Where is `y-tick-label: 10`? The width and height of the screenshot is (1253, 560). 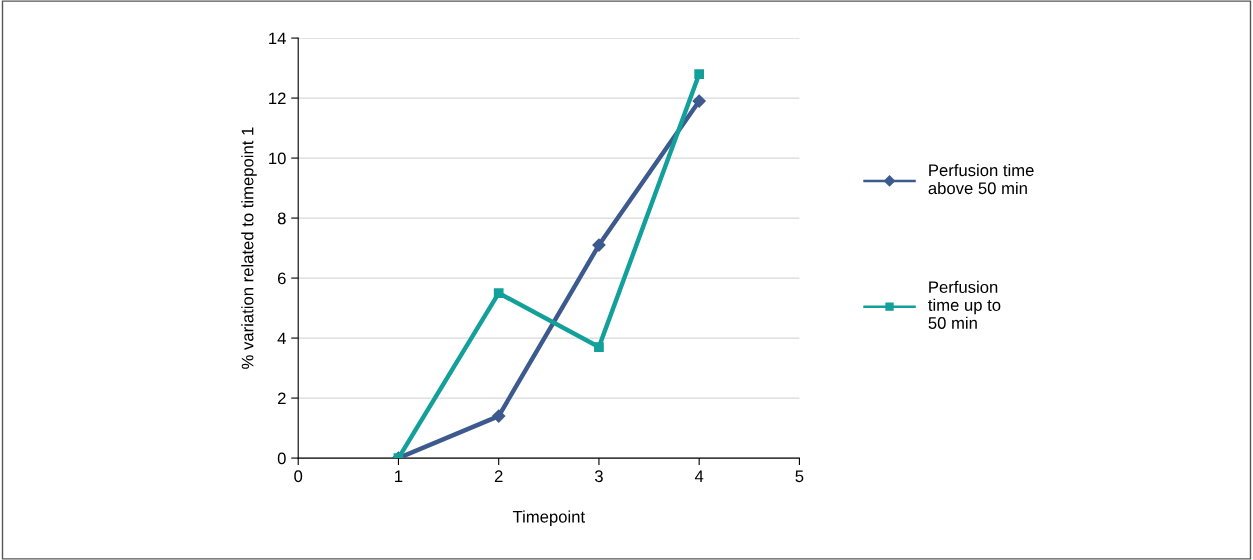
y-tick-label: 10 is located at coordinates (277, 158).